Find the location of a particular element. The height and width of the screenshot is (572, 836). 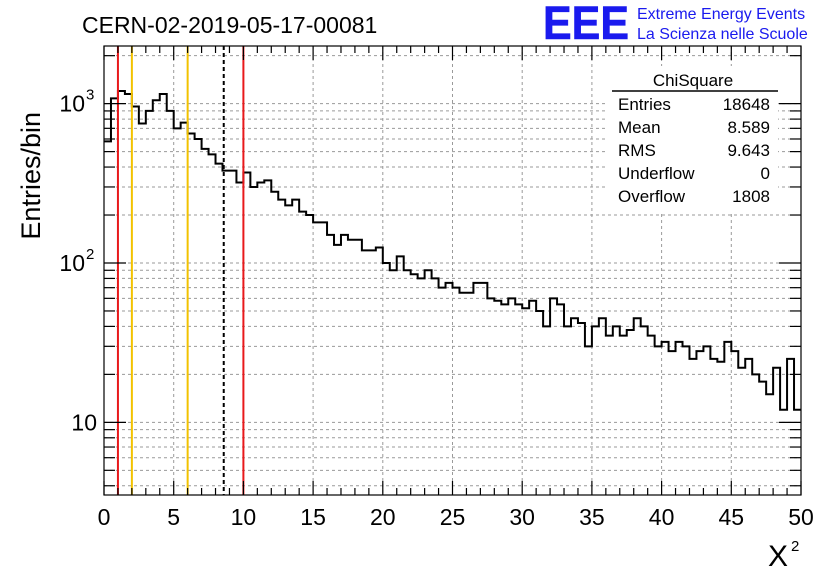

x-tick-label: 25 is located at coordinates (453, 517).